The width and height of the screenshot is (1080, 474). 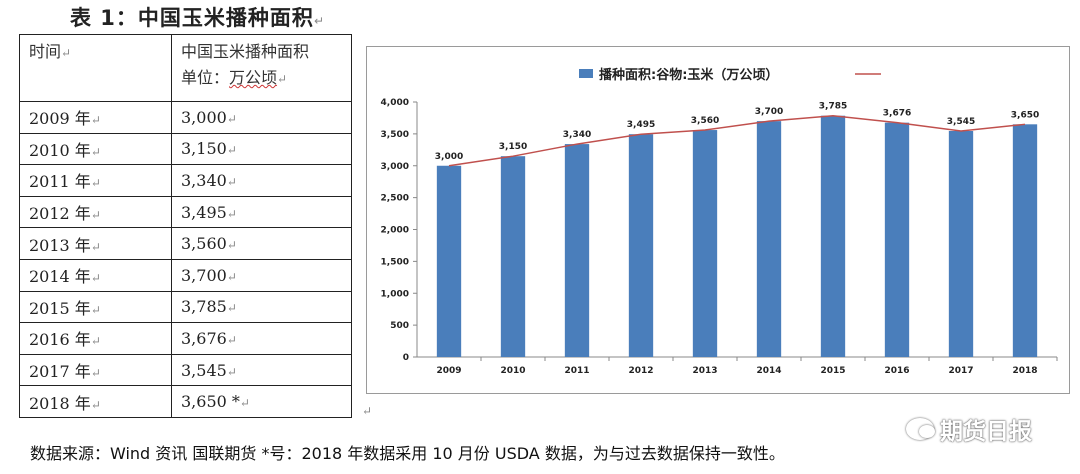 I want to click on y-tick-label: 2,000, so click(x=395, y=231).